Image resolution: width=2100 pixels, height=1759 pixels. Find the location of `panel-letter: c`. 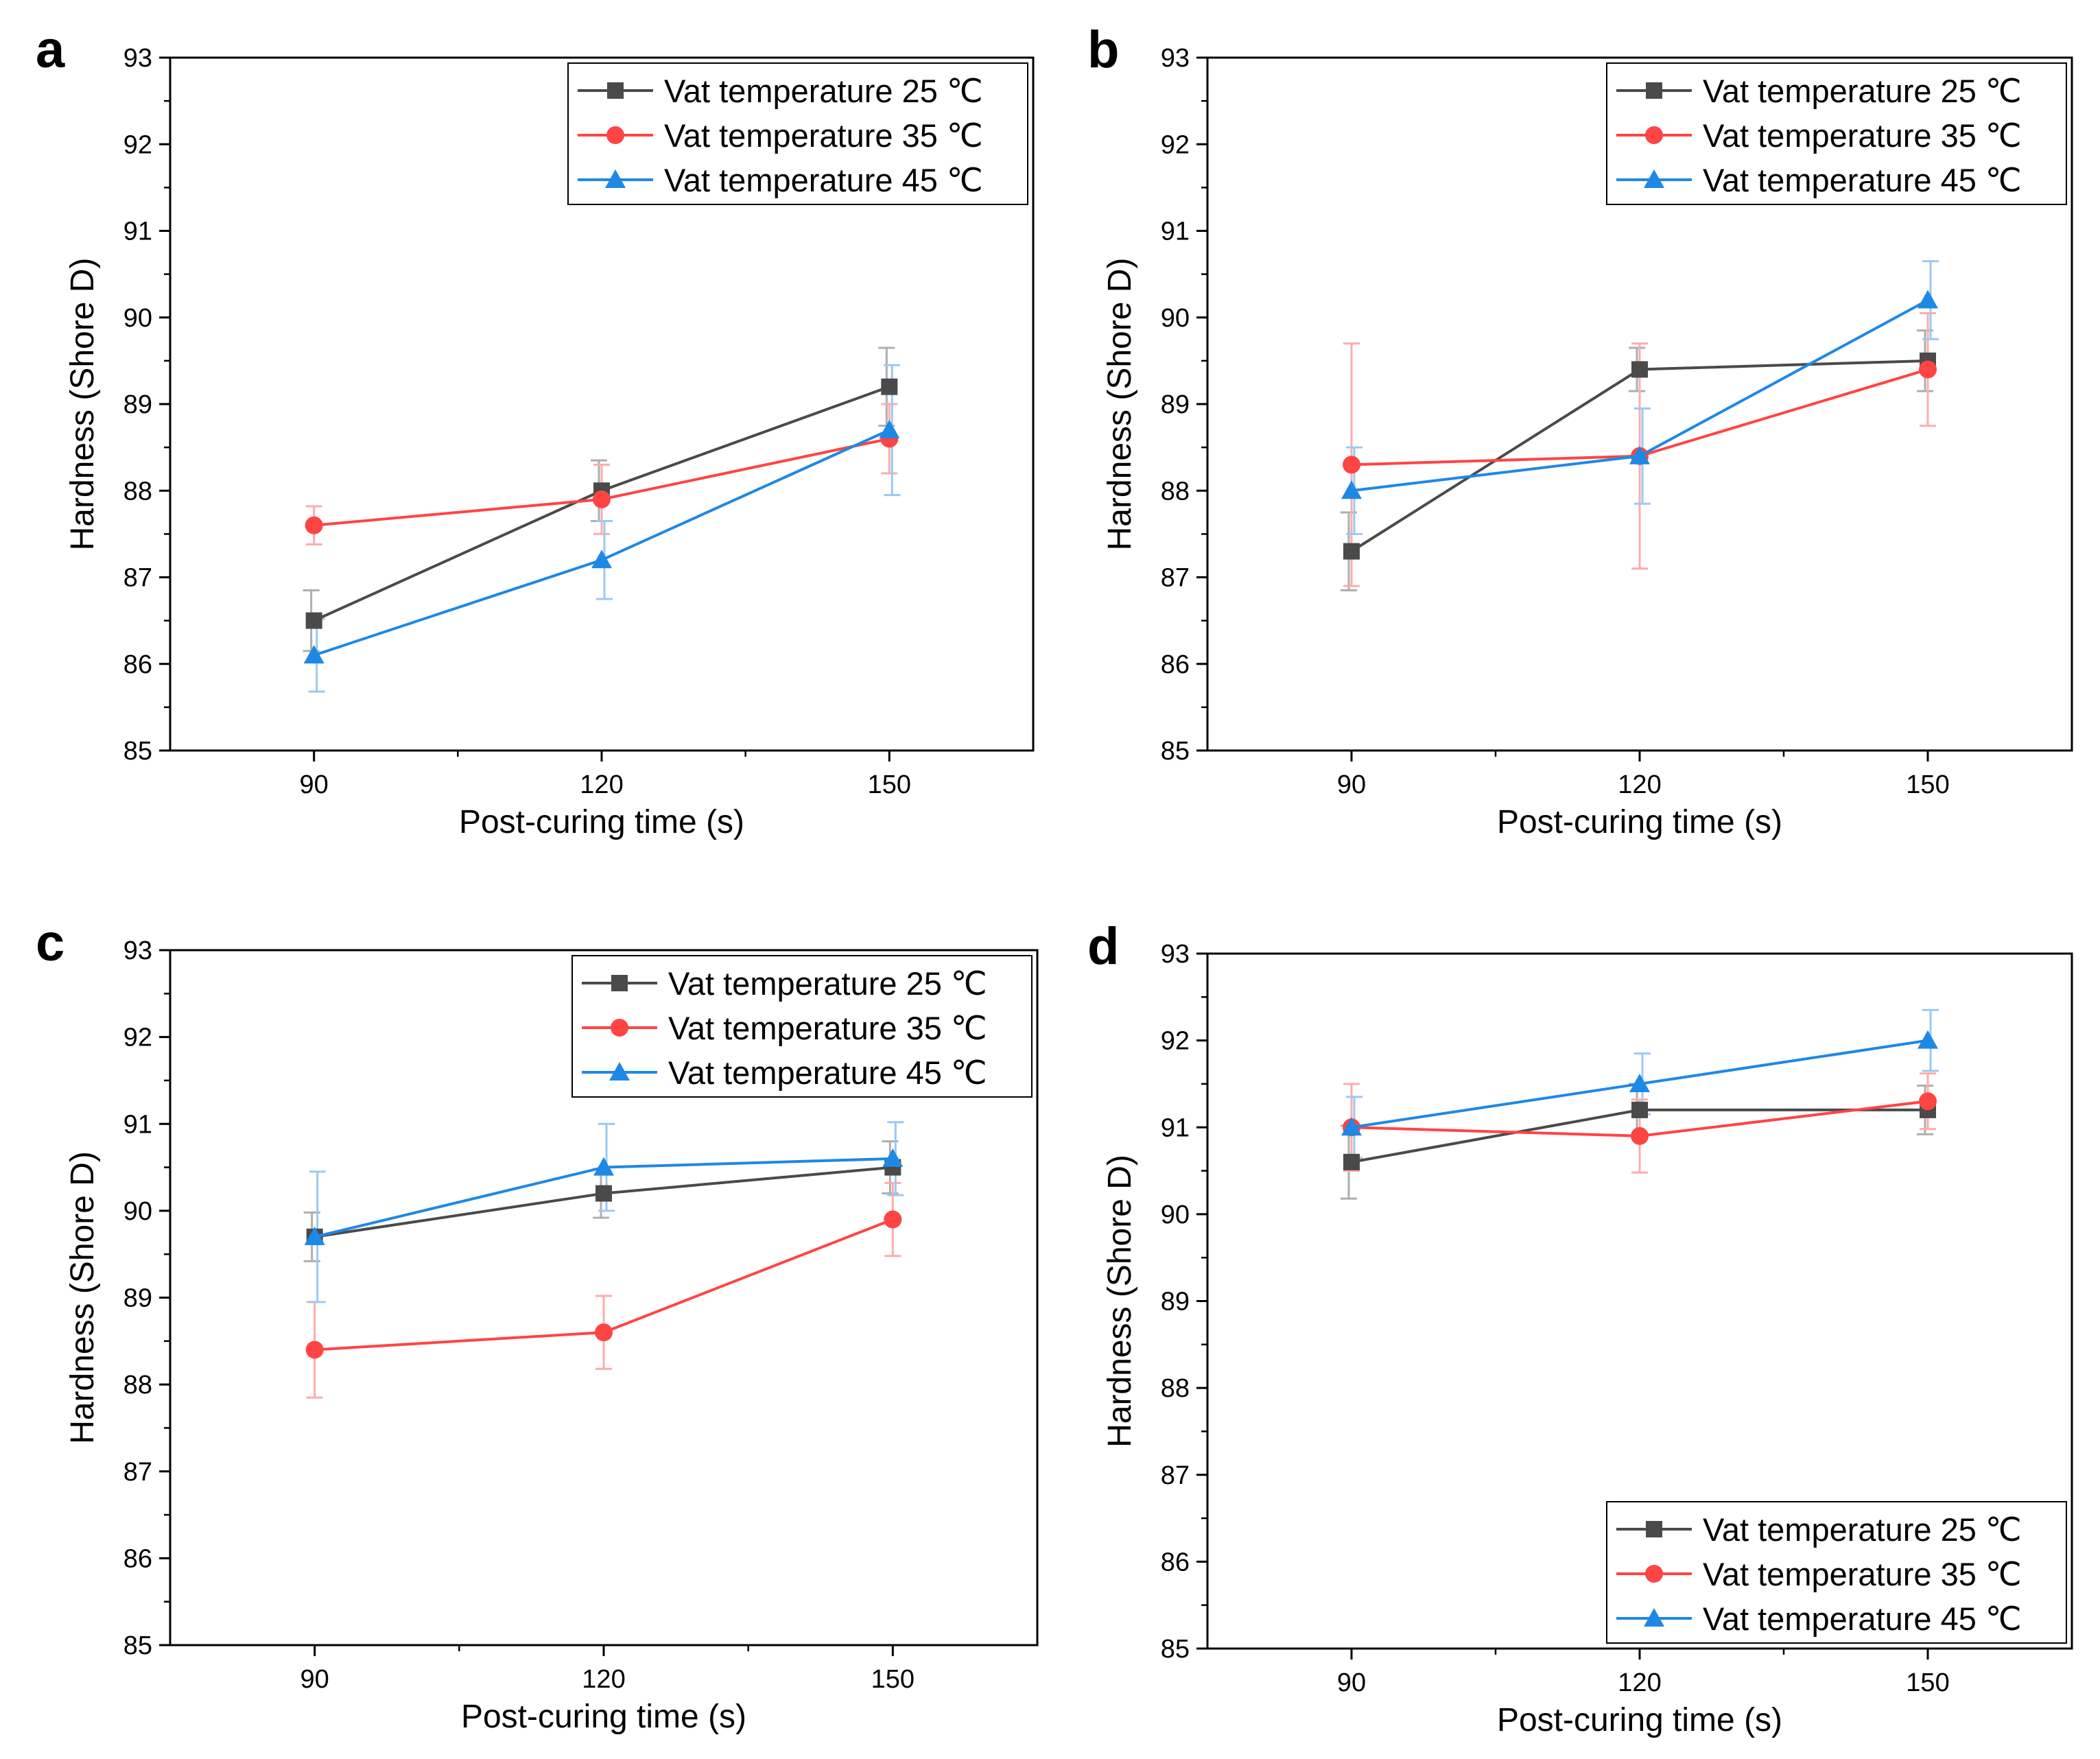

panel-letter: c is located at coordinates (50, 943).